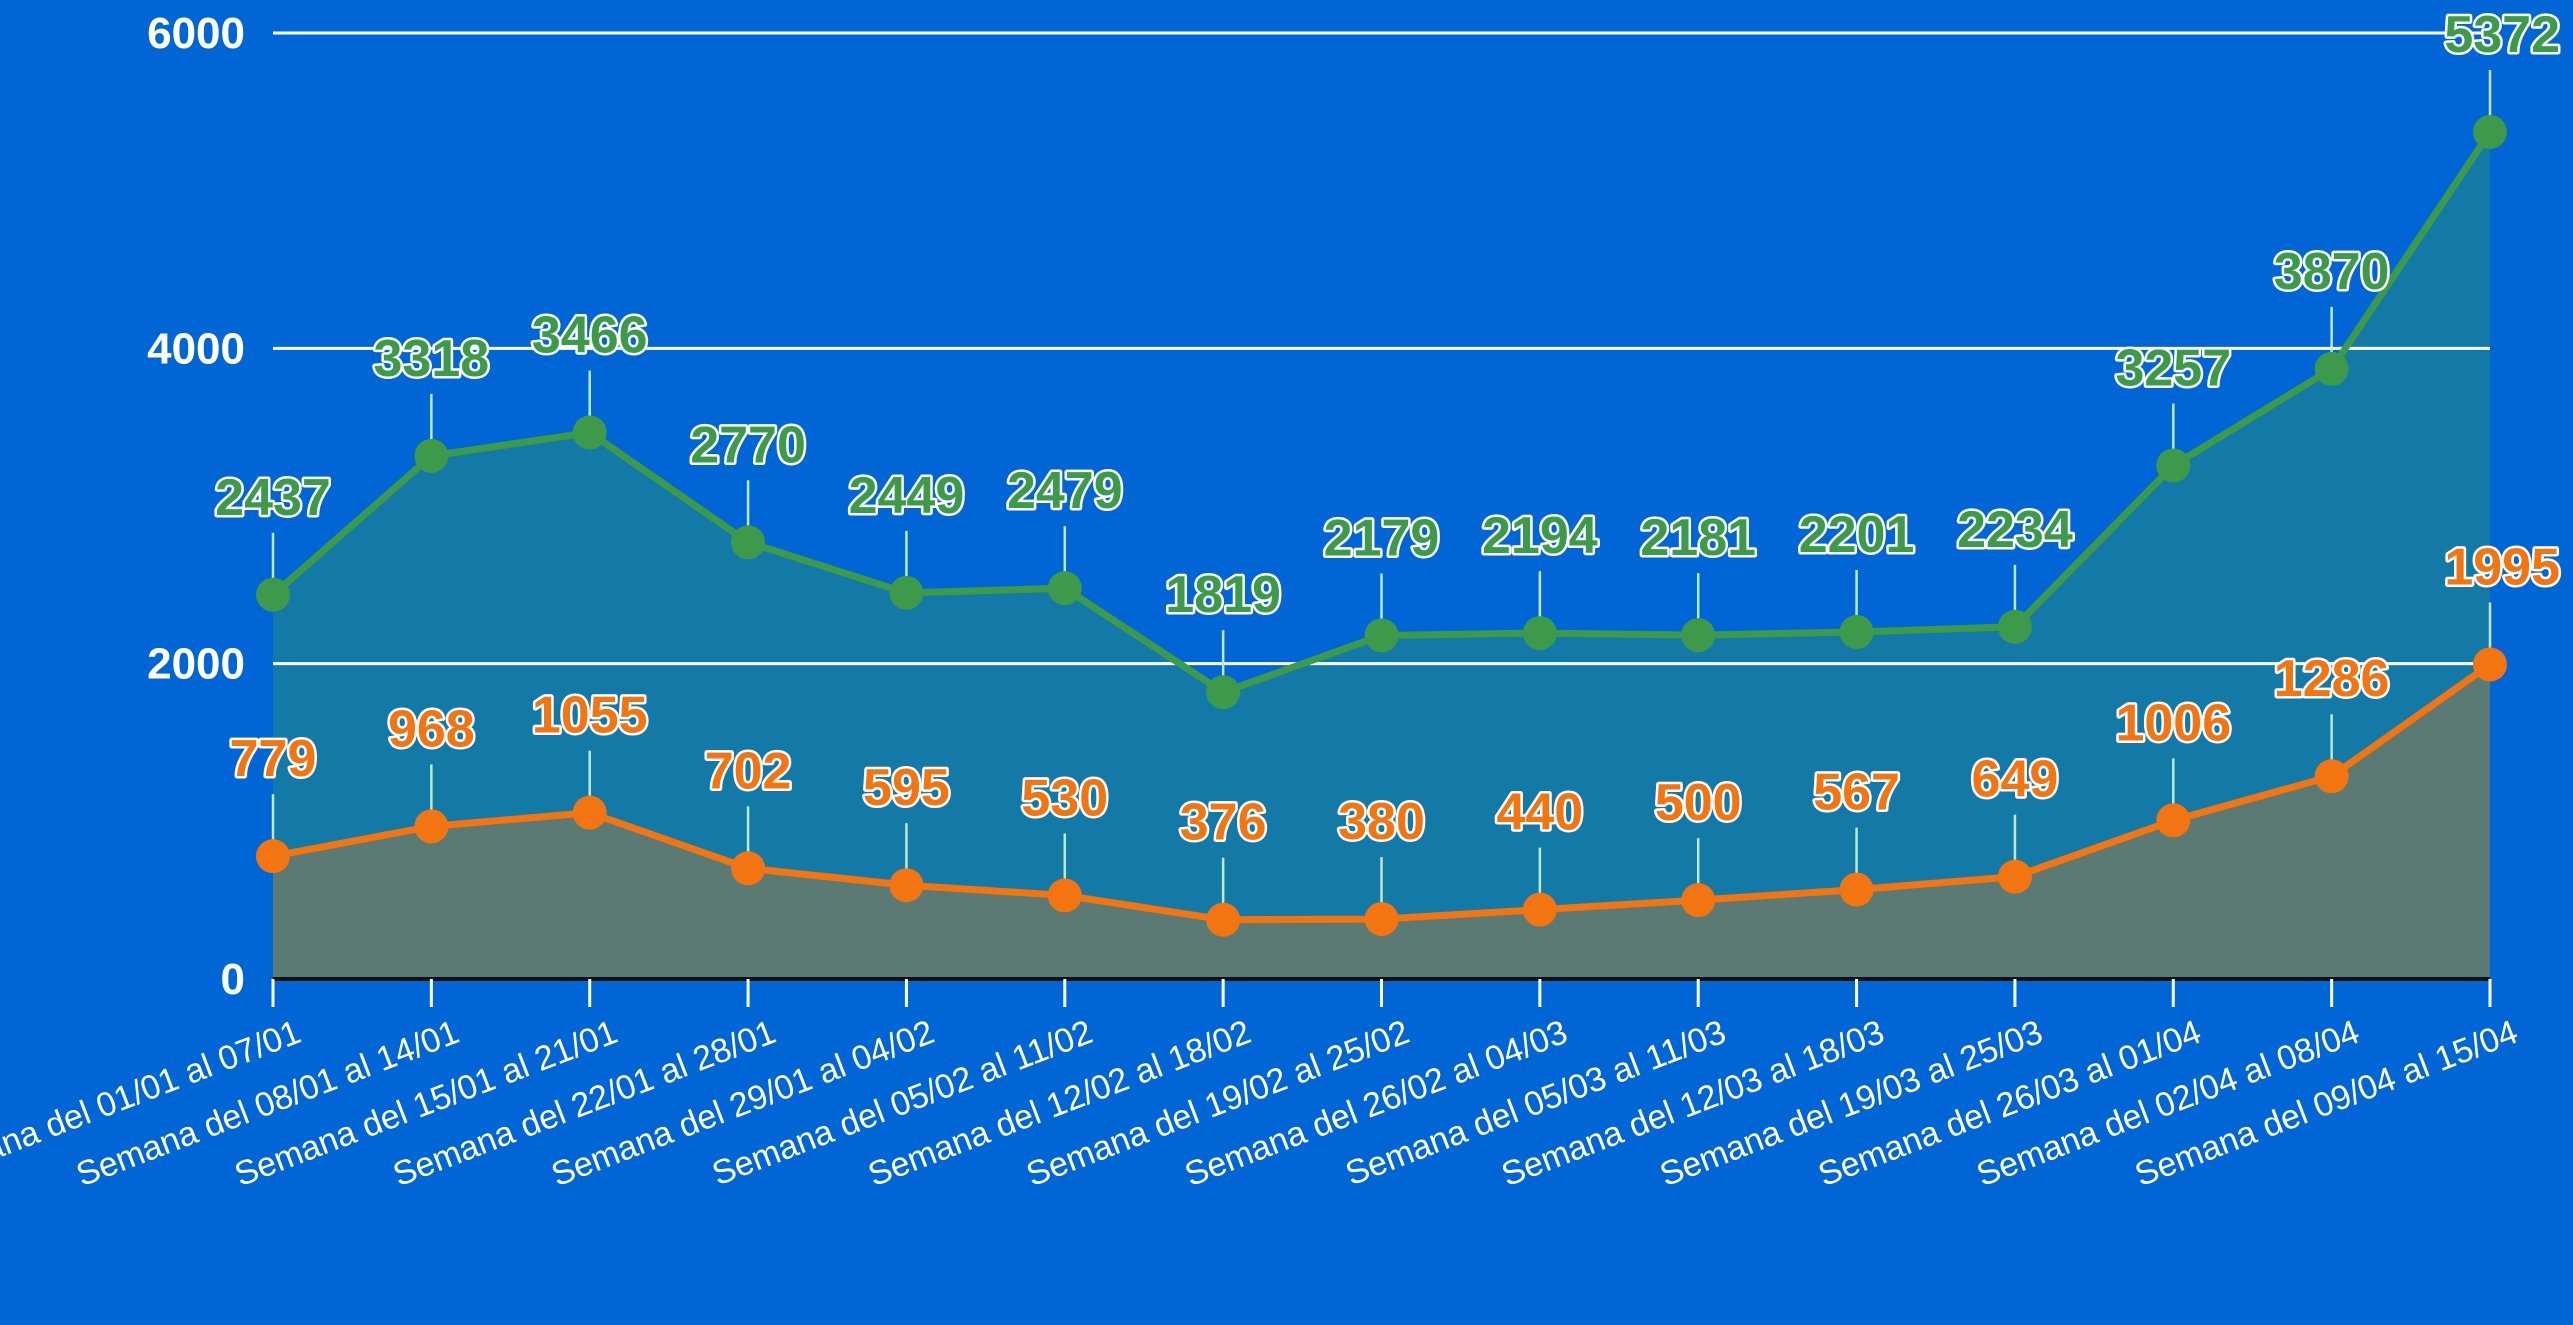  What do you see at coordinates (748, 771) in the screenshot?
I see `series-2-data-label: 702` at bounding box center [748, 771].